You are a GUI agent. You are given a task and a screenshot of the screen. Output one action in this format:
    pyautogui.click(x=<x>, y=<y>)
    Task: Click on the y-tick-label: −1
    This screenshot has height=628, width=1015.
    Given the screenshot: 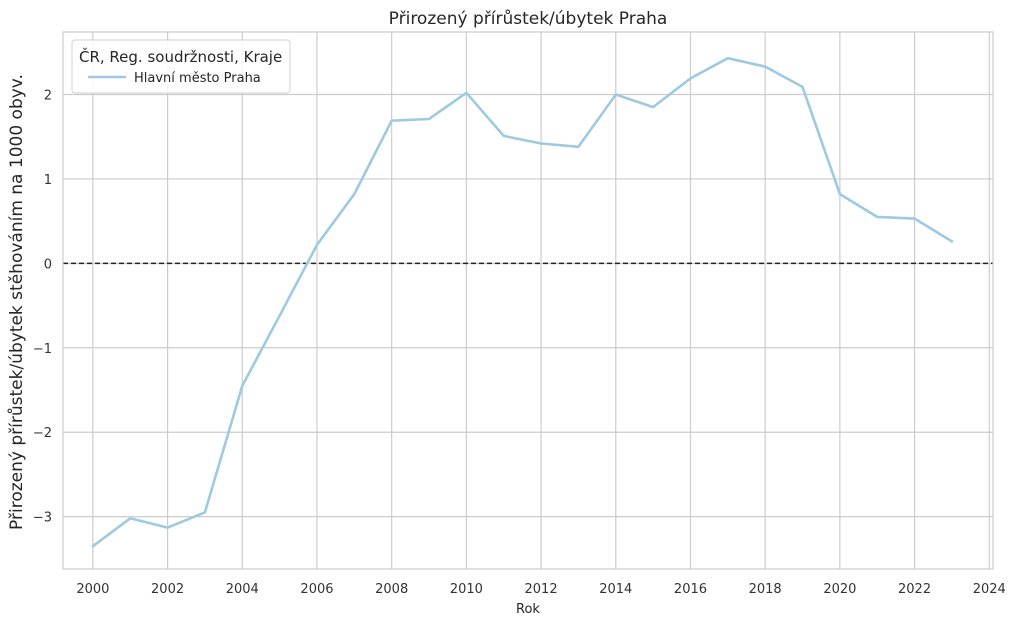 What is the action you would take?
    pyautogui.click(x=42, y=349)
    